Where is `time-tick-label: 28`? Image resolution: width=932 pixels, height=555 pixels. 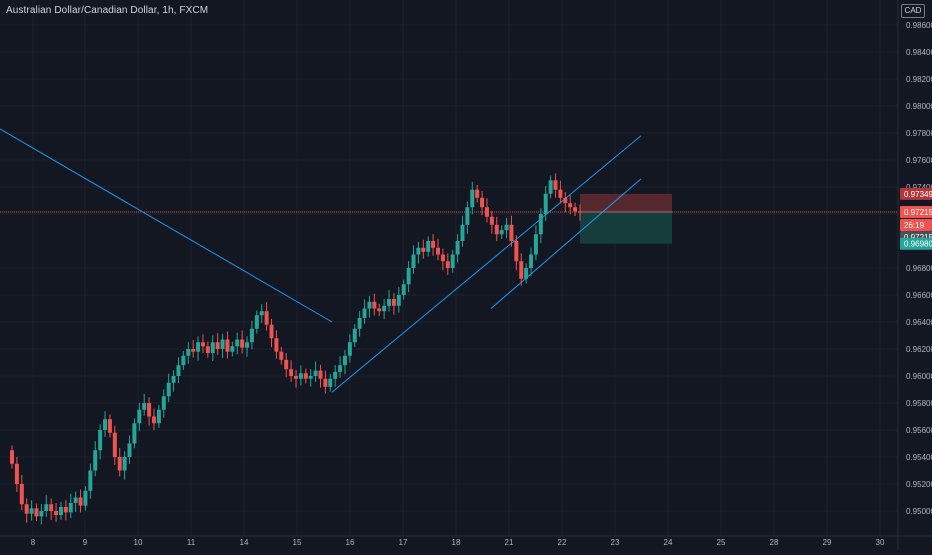
time-tick-label: 28 is located at coordinates (774, 542).